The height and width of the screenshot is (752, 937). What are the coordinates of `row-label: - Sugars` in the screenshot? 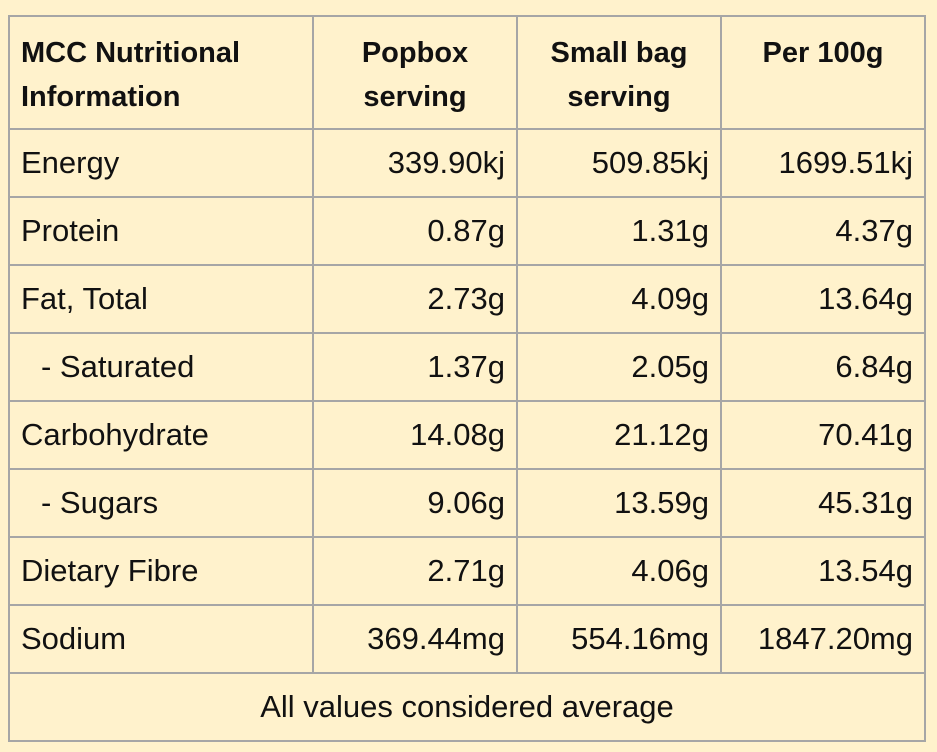 It's located at (161, 503).